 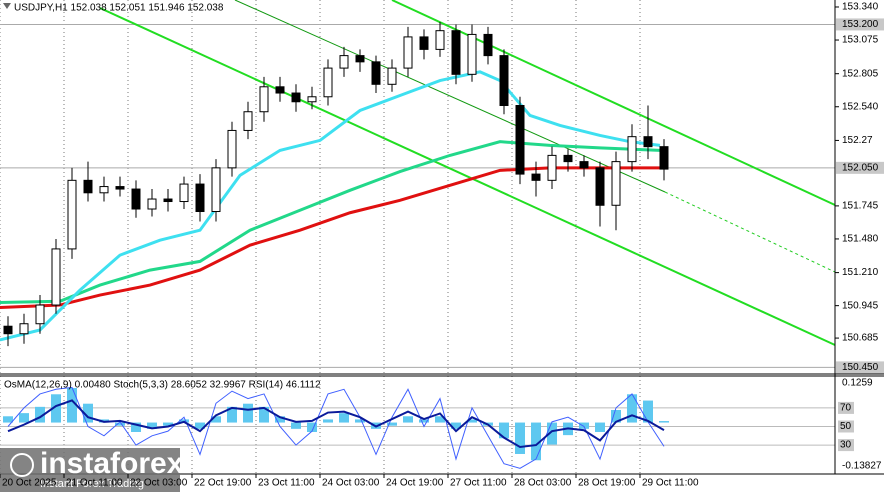 I want to click on y-tick-label: 153.340, so click(x=860, y=7).